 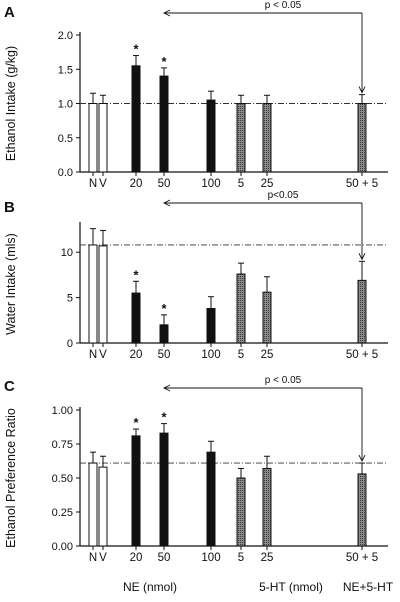 What do you see at coordinates (65, 173) in the screenshot?
I see `y-tick-label: 0.0` at bounding box center [65, 173].